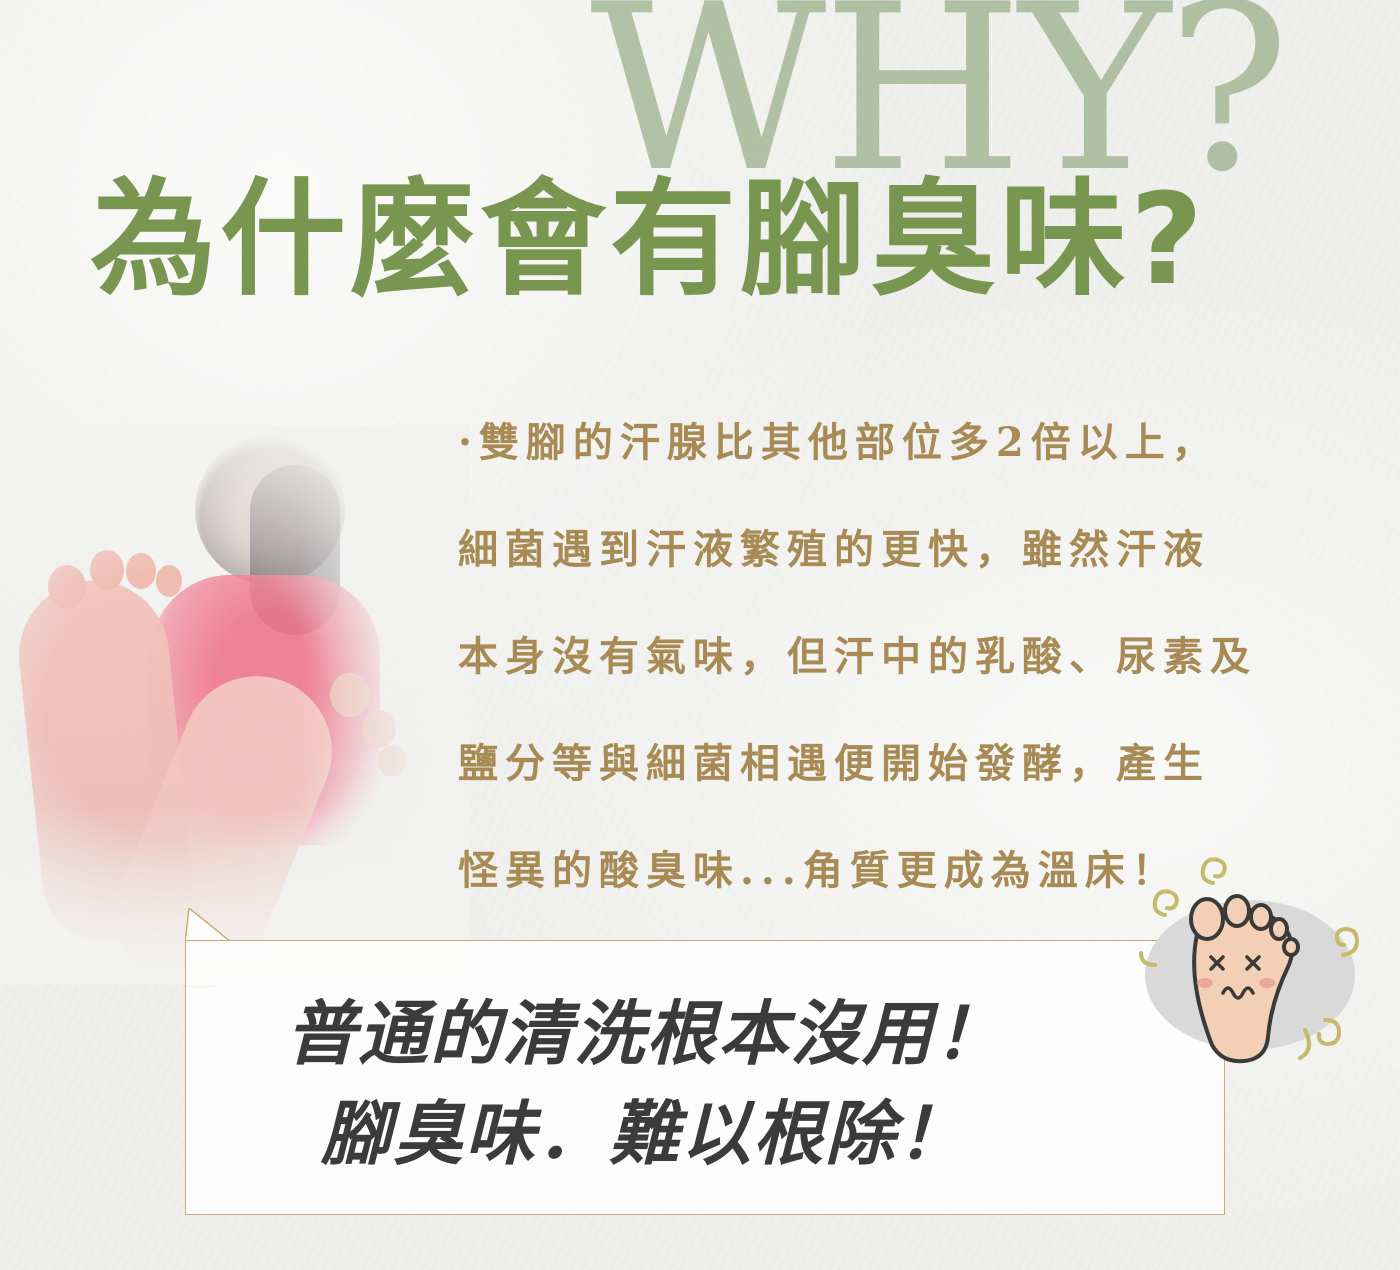 The width and height of the screenshot is (1400, 1270). I want to click on why-watermark: WHY?, so click(940, 111).